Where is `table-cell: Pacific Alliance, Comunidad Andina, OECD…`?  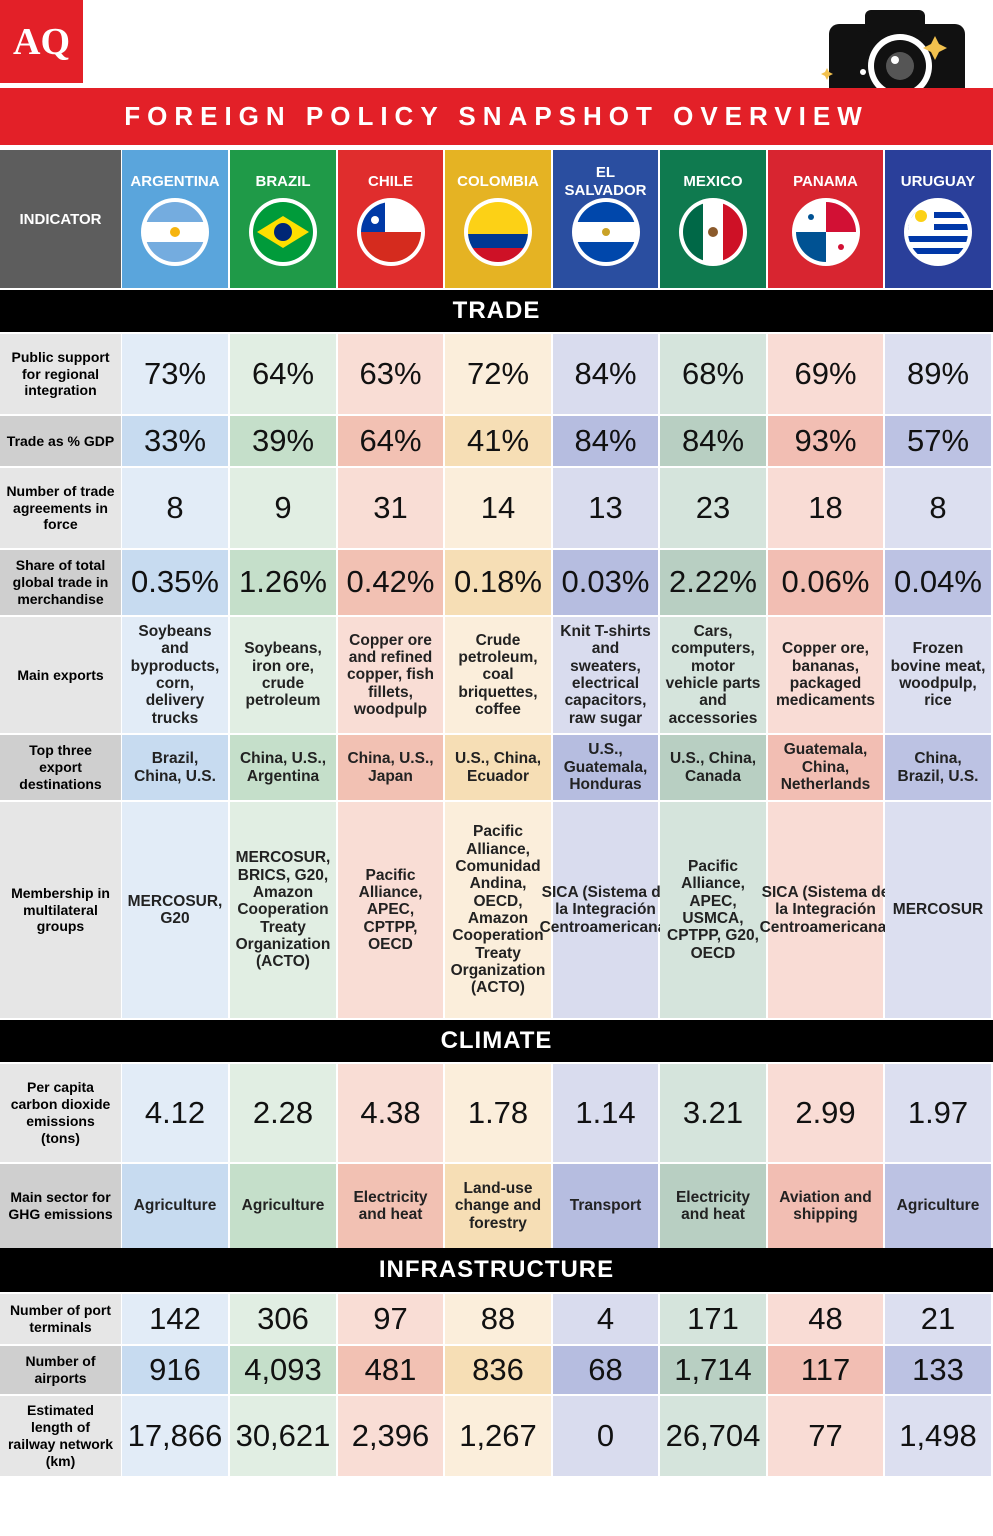 table-cell: Pacific Alliance, Comunidad Andina, OECD… is located at coordinates (498, 910).